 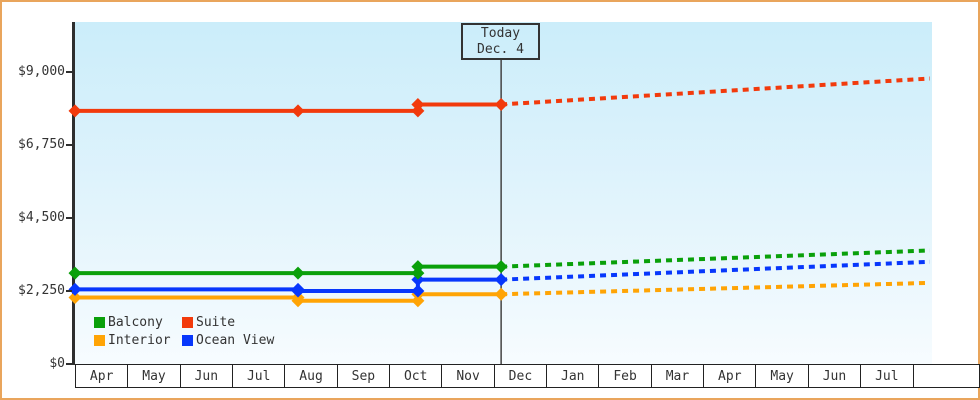 I want to click on y-tick-label: $2,250, so click(x=41, y=290).